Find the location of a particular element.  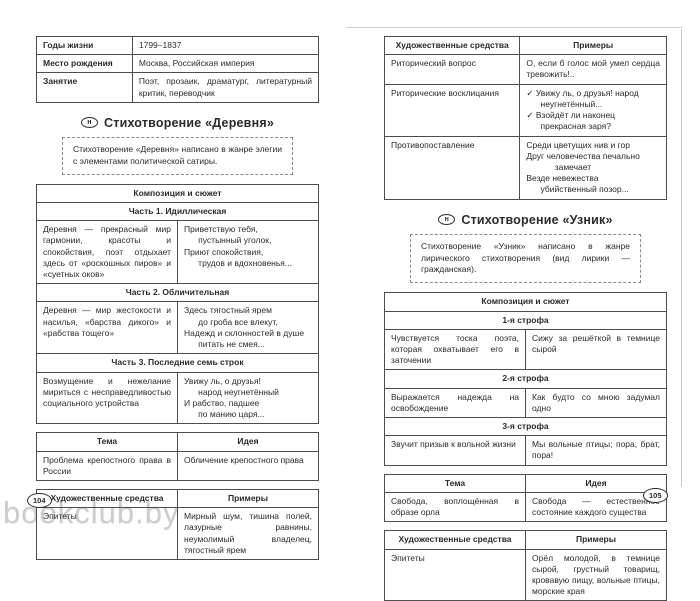

part-subheader: Часть 2. Обличительная is located at coordinates (177, 293).